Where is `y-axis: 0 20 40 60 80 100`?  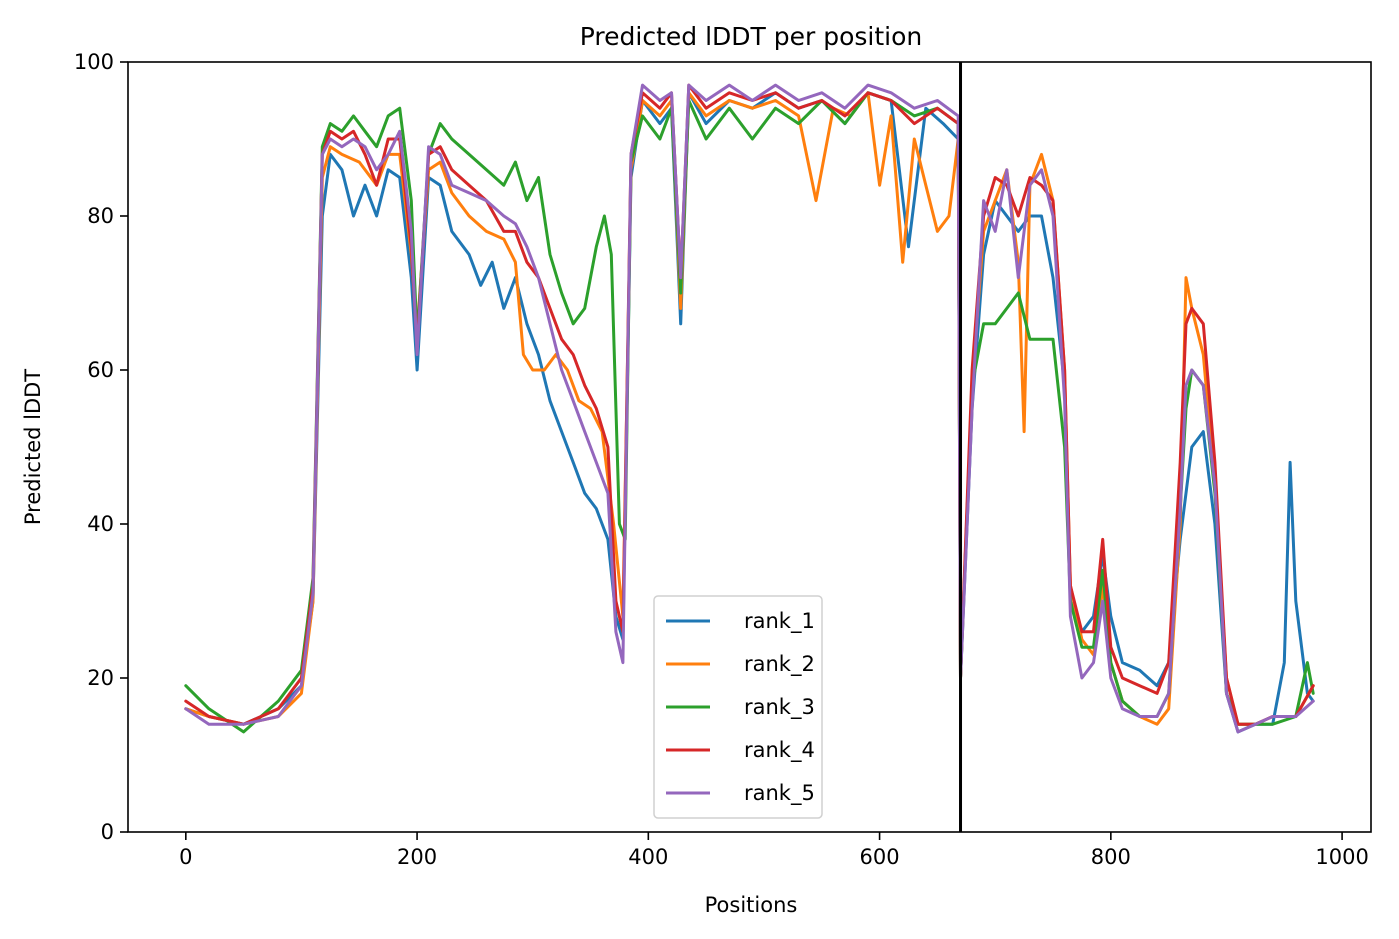 y-axis: 0 20 40 60 80 100 is located at coordinates (101, 447).